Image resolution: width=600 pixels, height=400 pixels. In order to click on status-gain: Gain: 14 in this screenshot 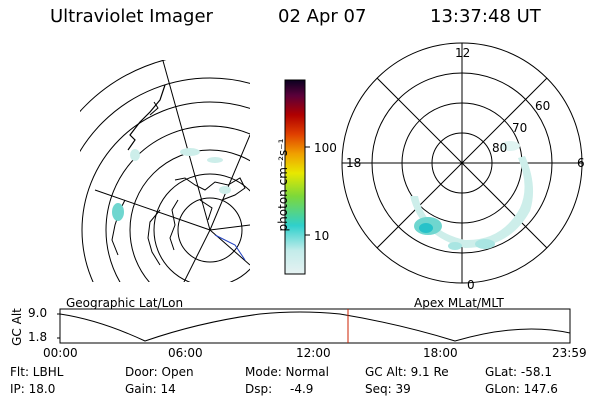, I will do `click(150, 389)`.